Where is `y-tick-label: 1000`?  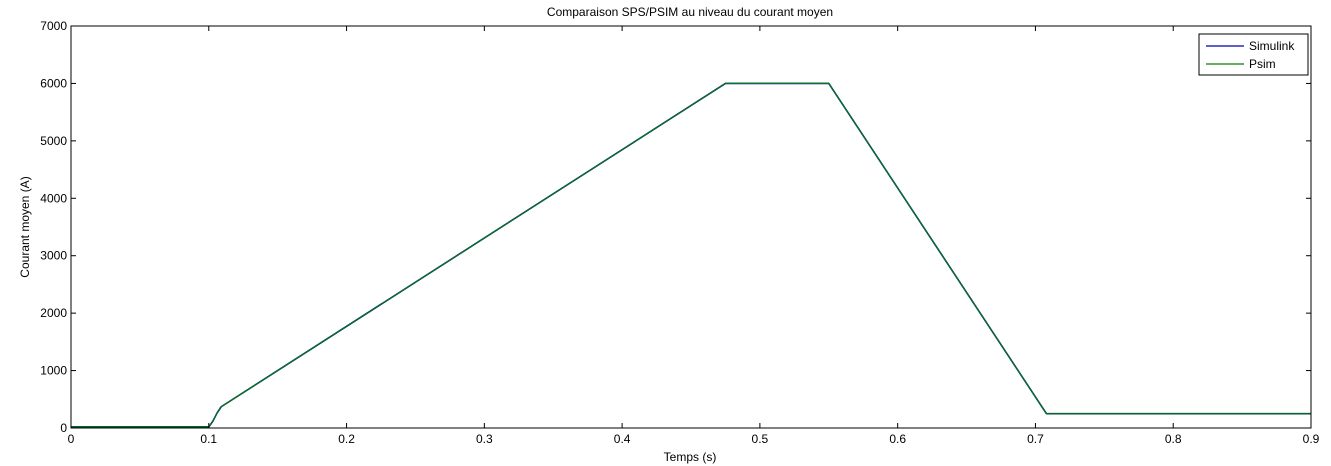 y-tick-label: 1000 is located at coordinates (53, 371).